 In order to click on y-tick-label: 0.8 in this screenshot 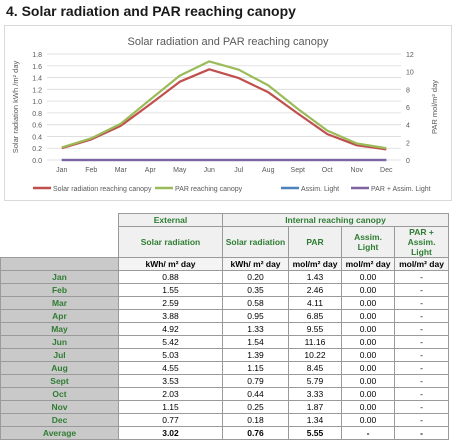, I will do `click(37, 114)`.